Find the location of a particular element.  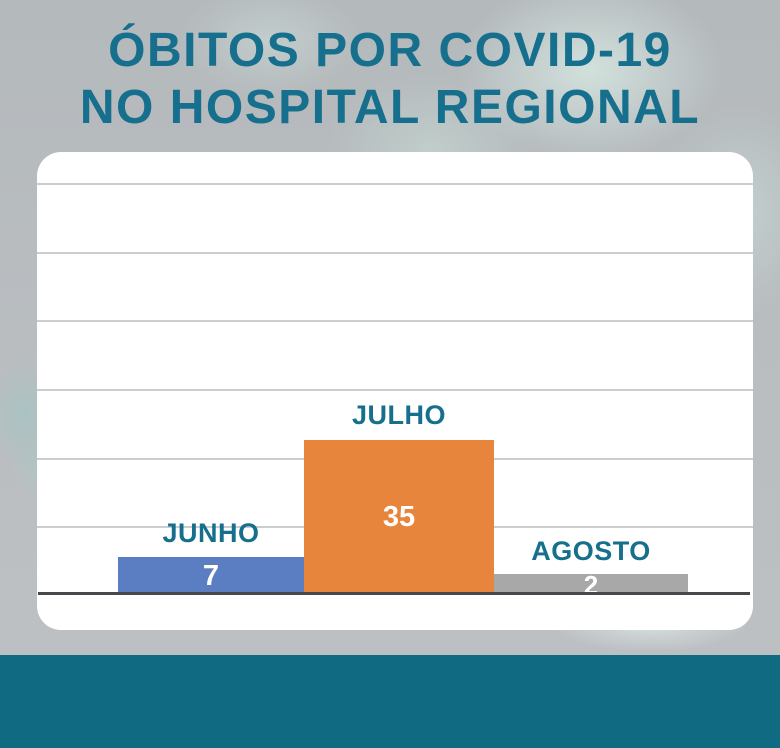

value-label-julho: 35 is located at coordinates (399, 517).